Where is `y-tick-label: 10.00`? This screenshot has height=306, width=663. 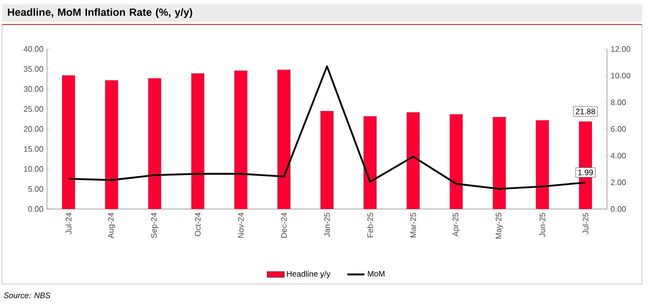
y-tick-label: 10.00 is located at coordinates (34, 169).